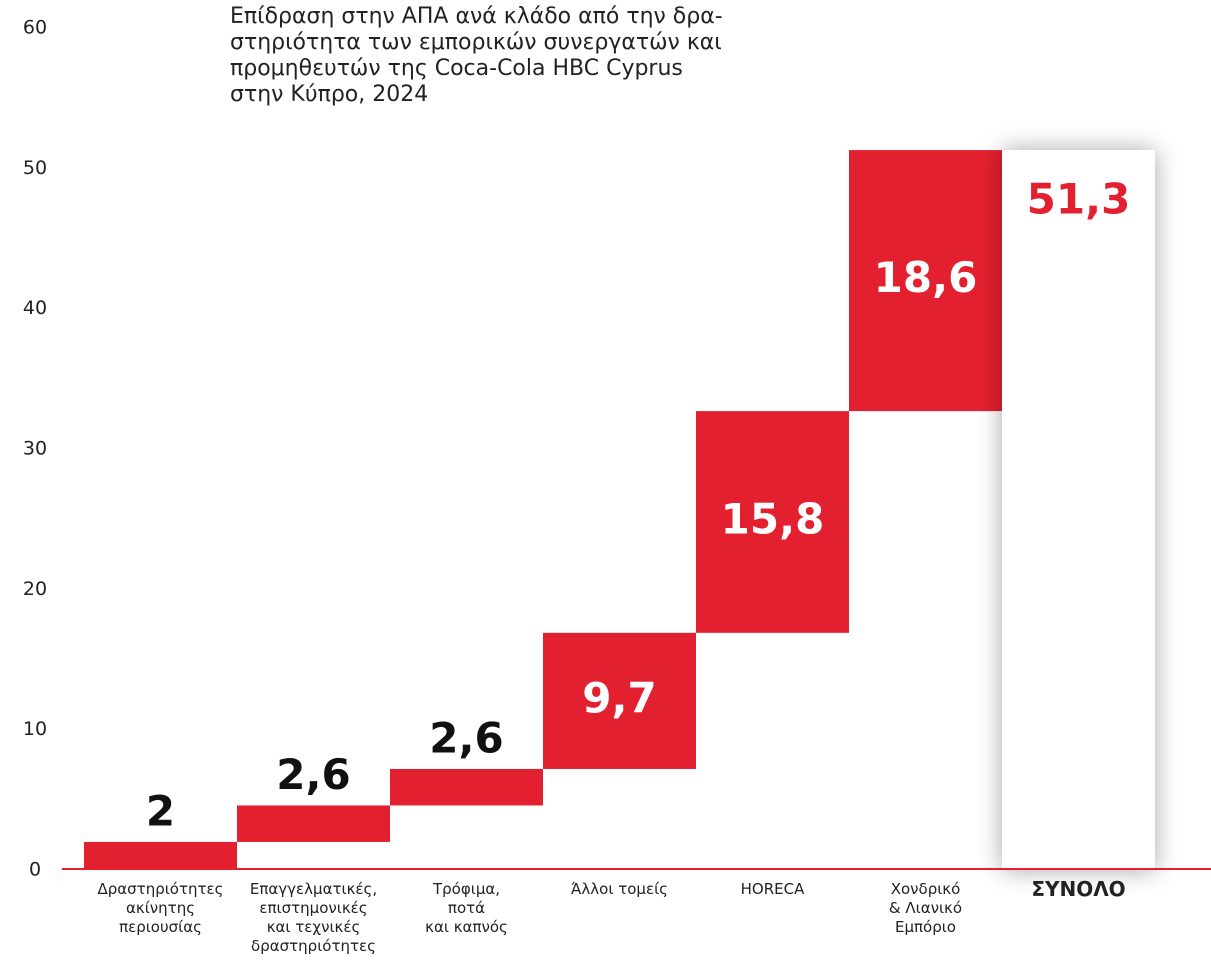  Describe the element at coordinates (926, 277) in the screenshot. I see `value-label: 18,6` at that location.